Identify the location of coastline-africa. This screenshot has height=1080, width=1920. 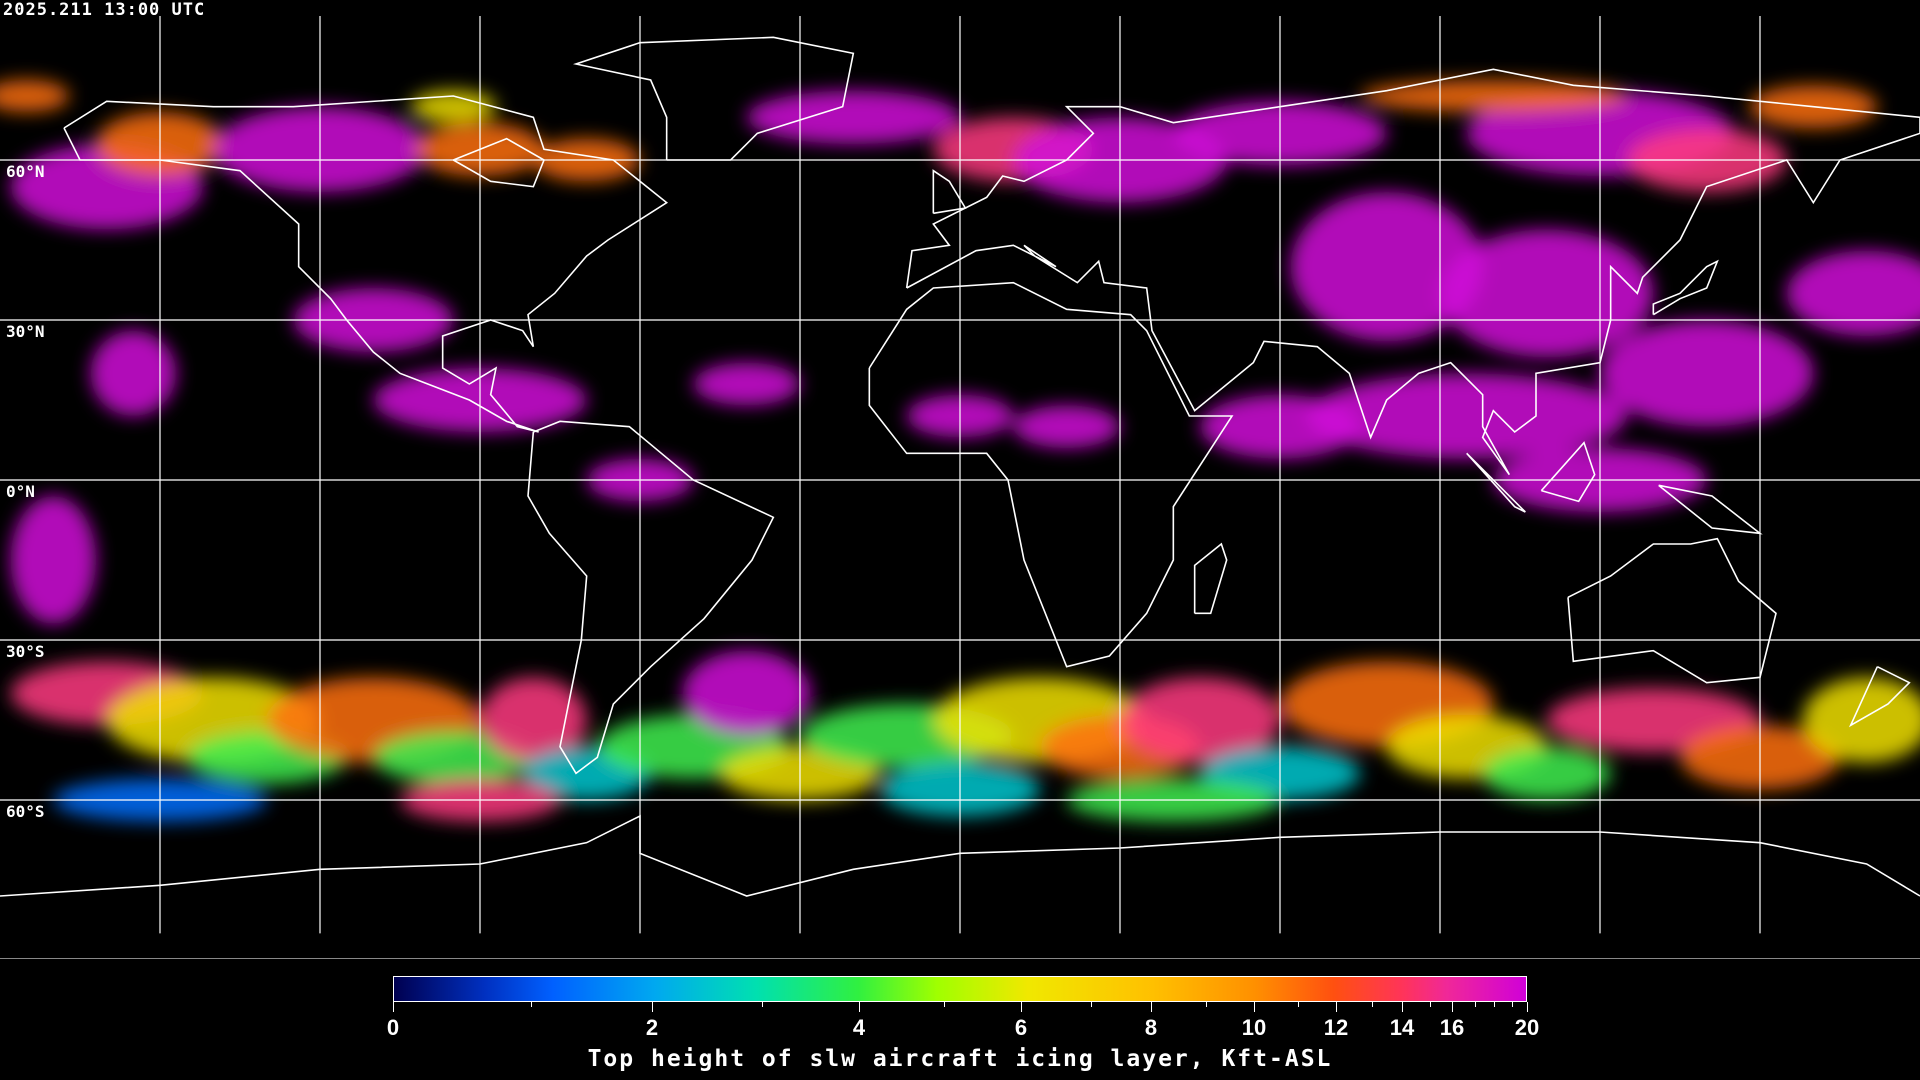
(1051, 474).